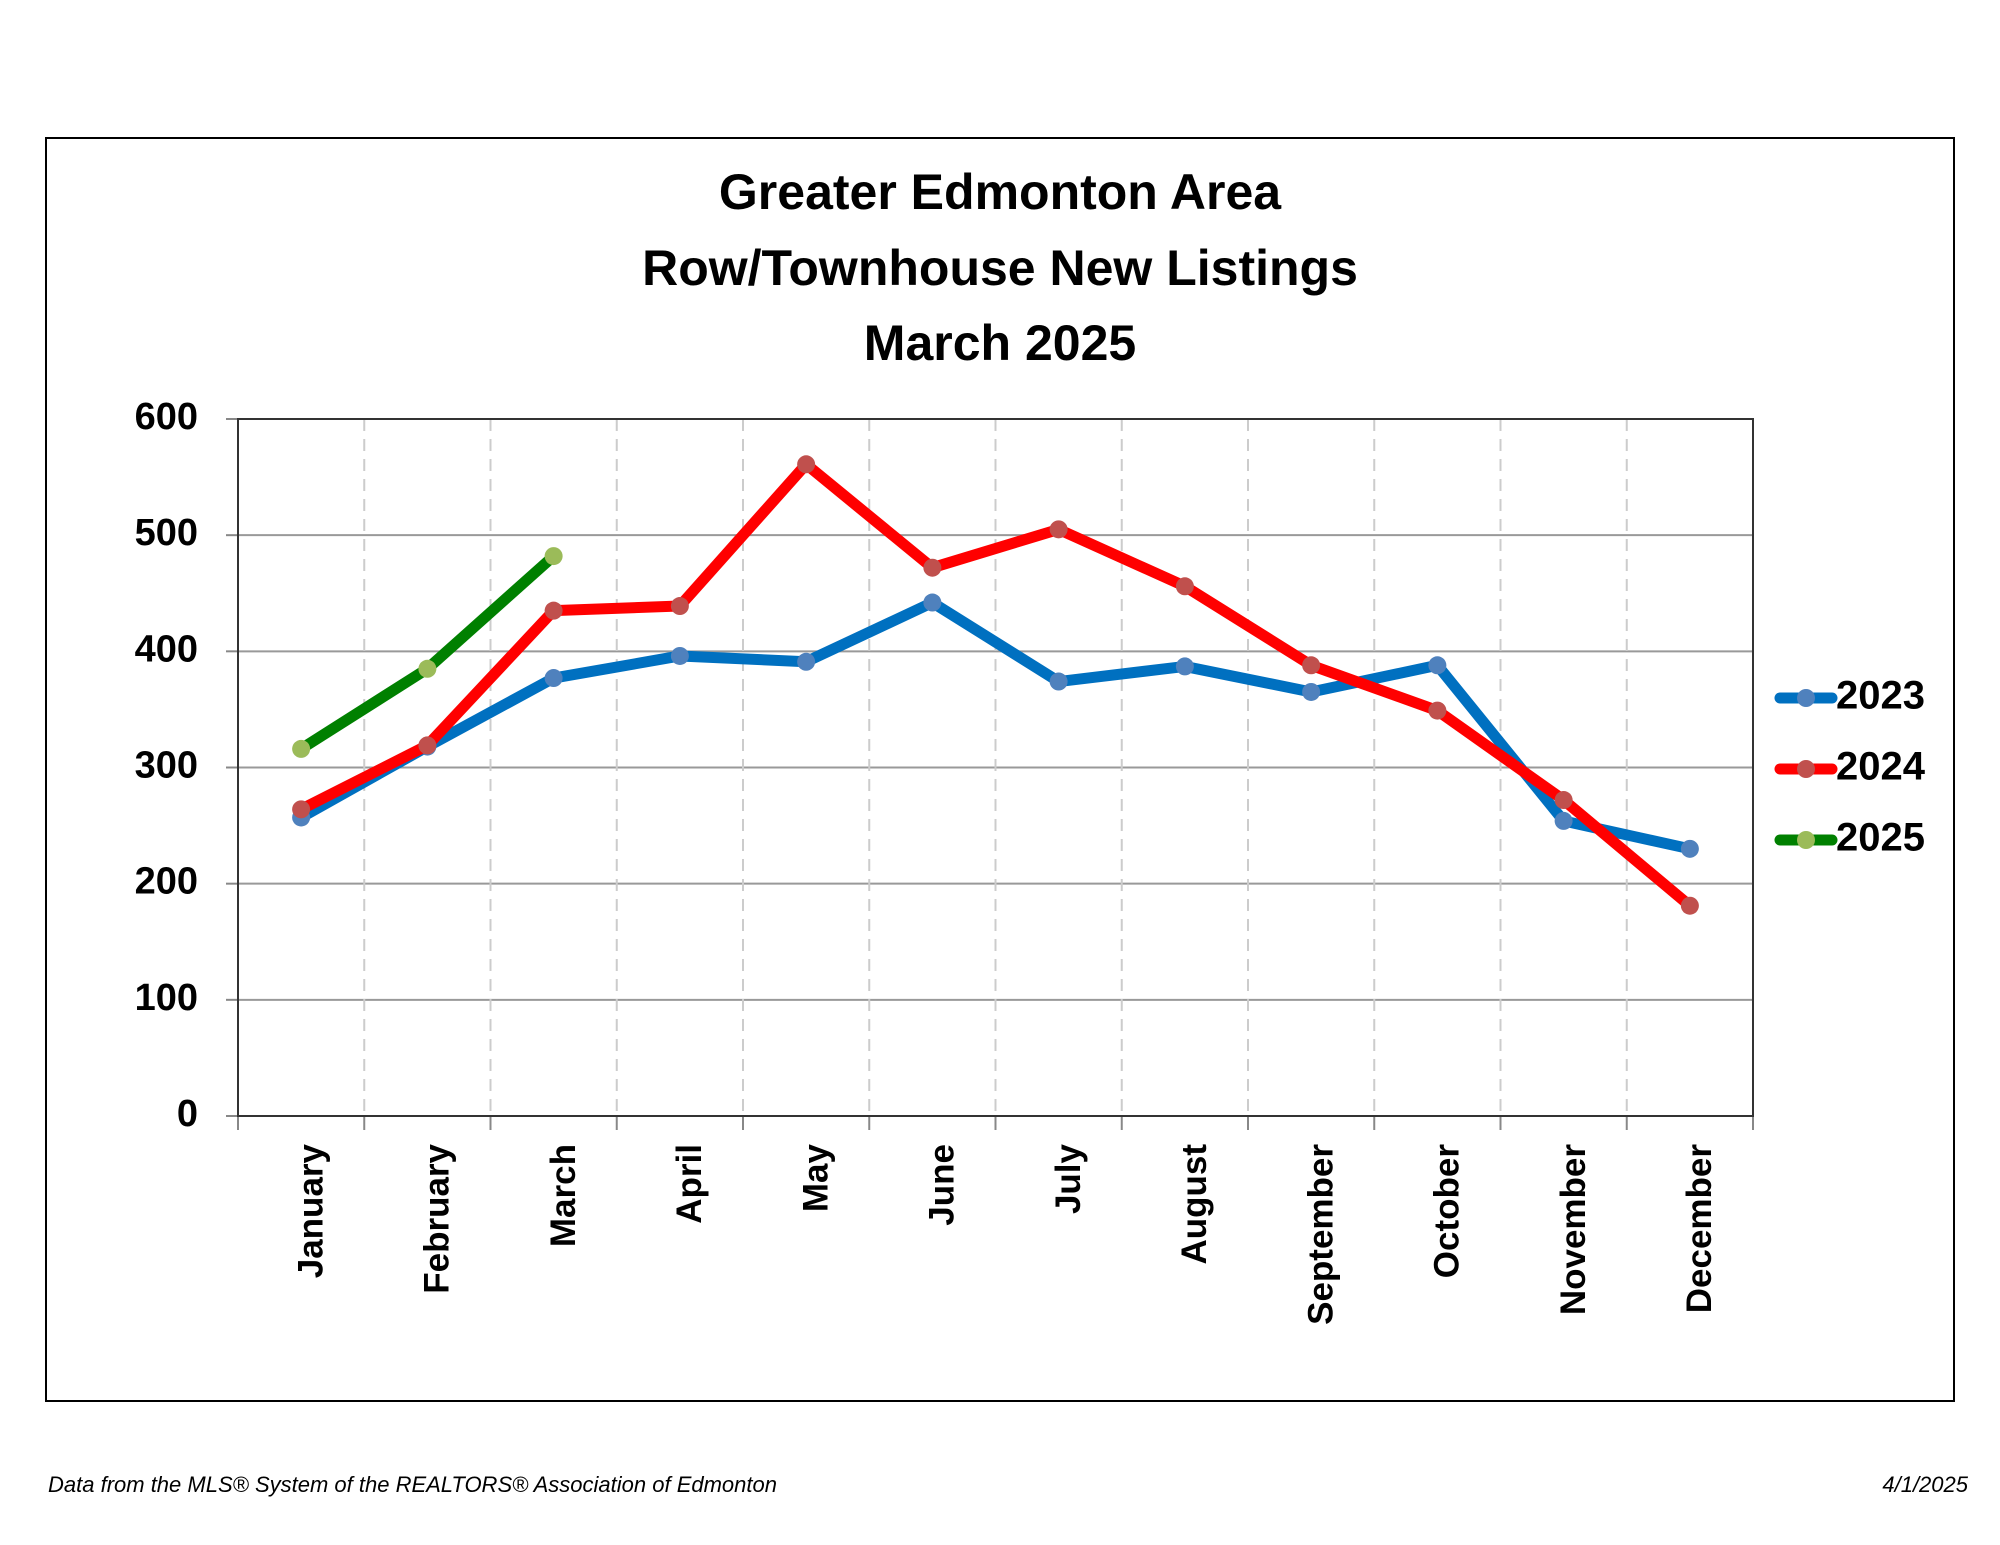 This screenshot has width=2000, height=1545. Describe the element at coordinates (437, 1218) in the screenshot. I see `x-tick-label: February` at that location.